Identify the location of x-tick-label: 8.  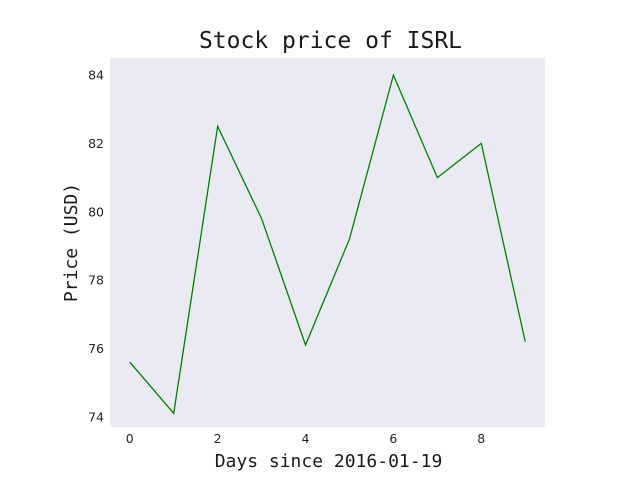
(481, 438).